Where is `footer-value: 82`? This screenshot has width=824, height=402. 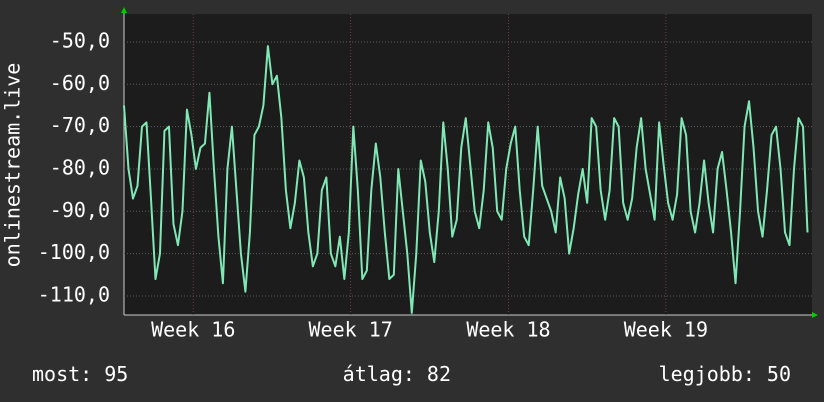
footer-value: 82 is located at coordinates (439, 374).